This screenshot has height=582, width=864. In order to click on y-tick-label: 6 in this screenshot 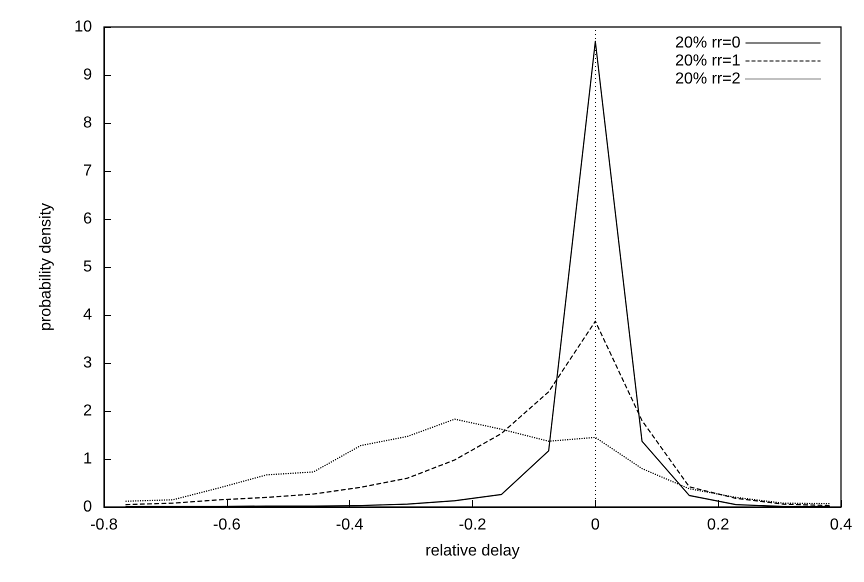, I will do `click(87, 219)`.